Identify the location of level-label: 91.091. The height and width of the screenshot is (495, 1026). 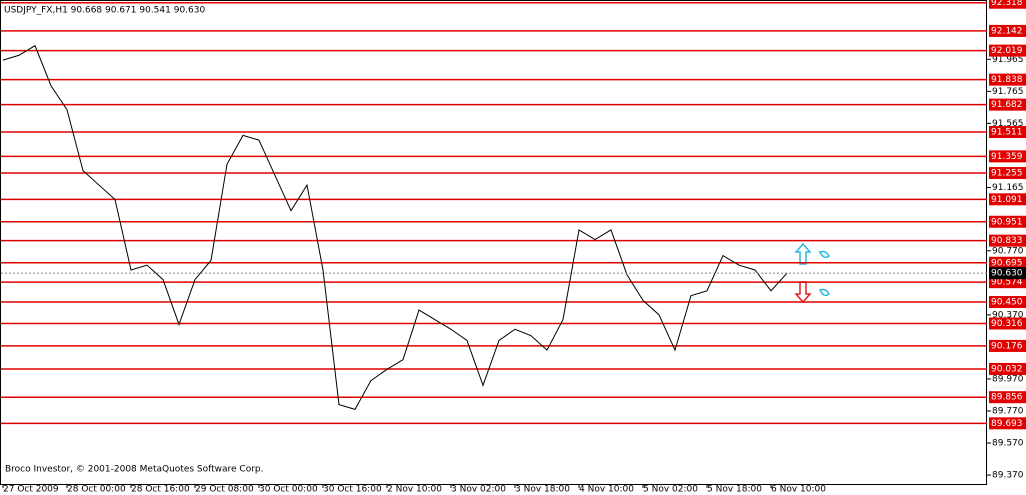
(1007, 200).